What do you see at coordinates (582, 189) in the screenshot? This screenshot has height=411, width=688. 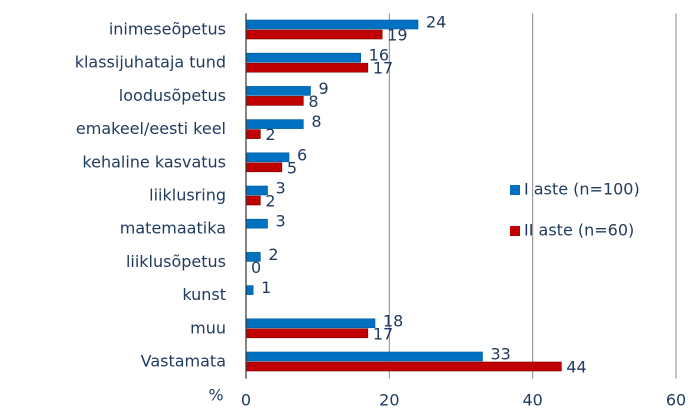 I see `legend-label: I aste (n=100)` at bounding box center [582, 189].